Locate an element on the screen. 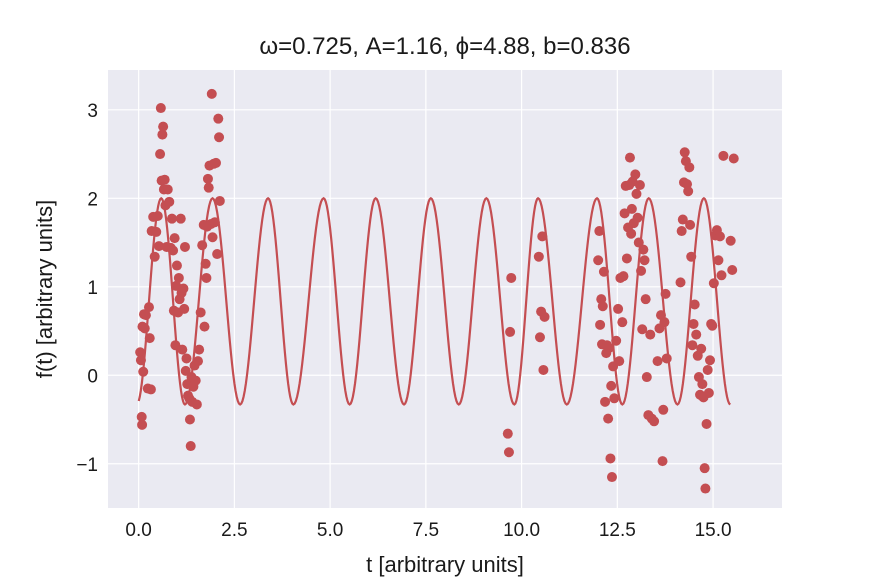 The height and width of the screenshot is (581, 872). x-tick-label: 2.5 is located at coordinates (234, 530).